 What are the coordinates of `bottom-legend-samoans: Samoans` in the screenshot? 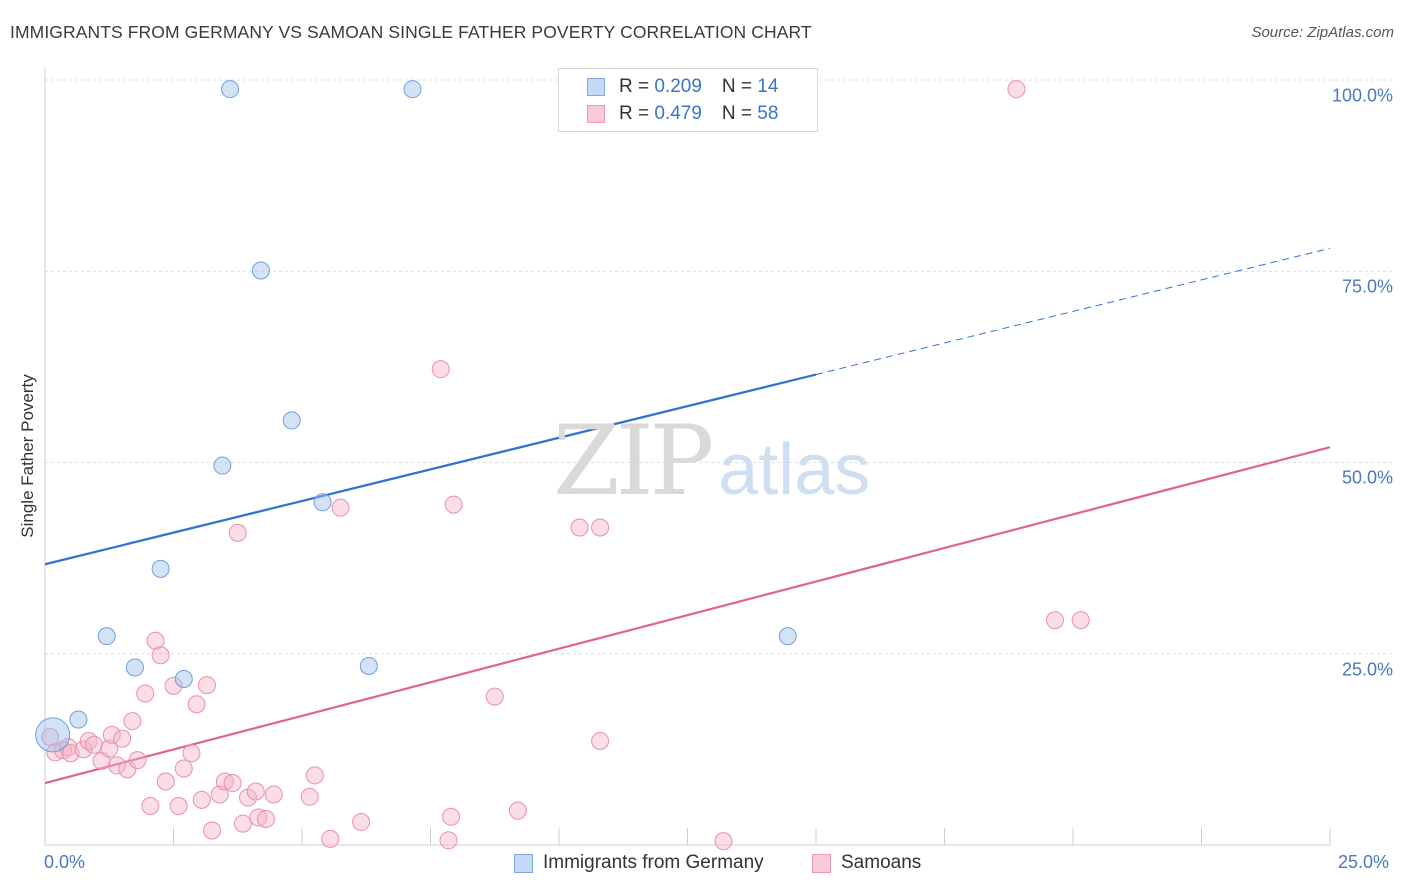 It's located at (866, 863).